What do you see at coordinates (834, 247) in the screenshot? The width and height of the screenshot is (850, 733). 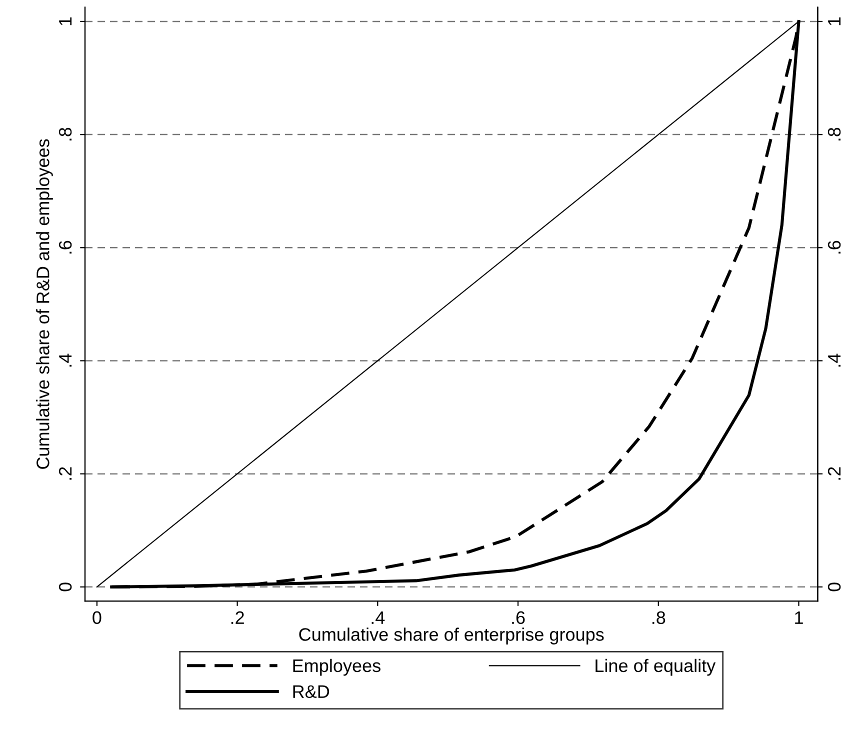 I see `y2-tick-label: .6` at bounding box center [834, 247].